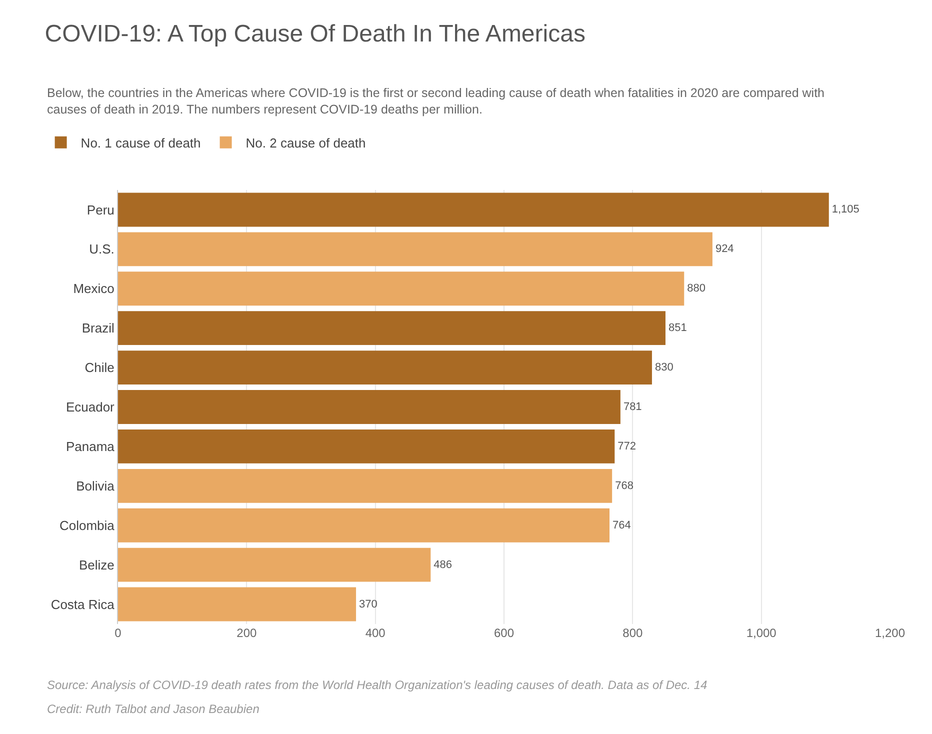 The width and height of the screenshot is (932, 734). I want to click on x-tick-label: 1,200, so click(890, 633).